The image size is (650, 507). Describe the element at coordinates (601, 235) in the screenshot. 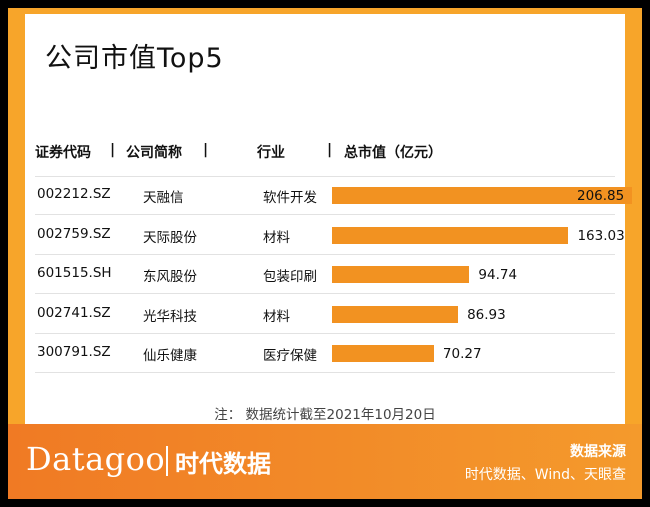

I see `market-cap-value: 163.03` at that location.